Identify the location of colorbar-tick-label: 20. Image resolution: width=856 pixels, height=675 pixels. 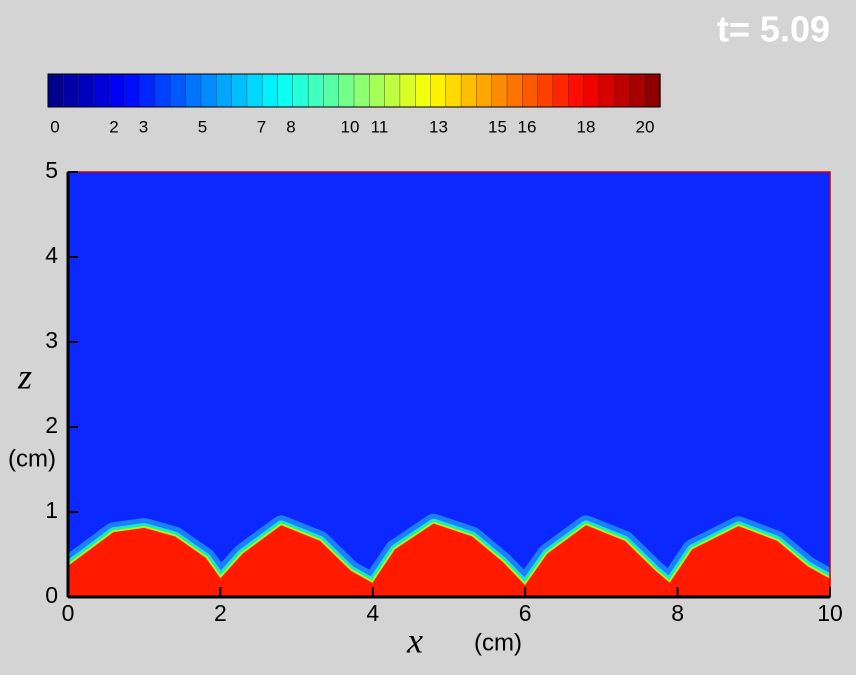
(645, 126).